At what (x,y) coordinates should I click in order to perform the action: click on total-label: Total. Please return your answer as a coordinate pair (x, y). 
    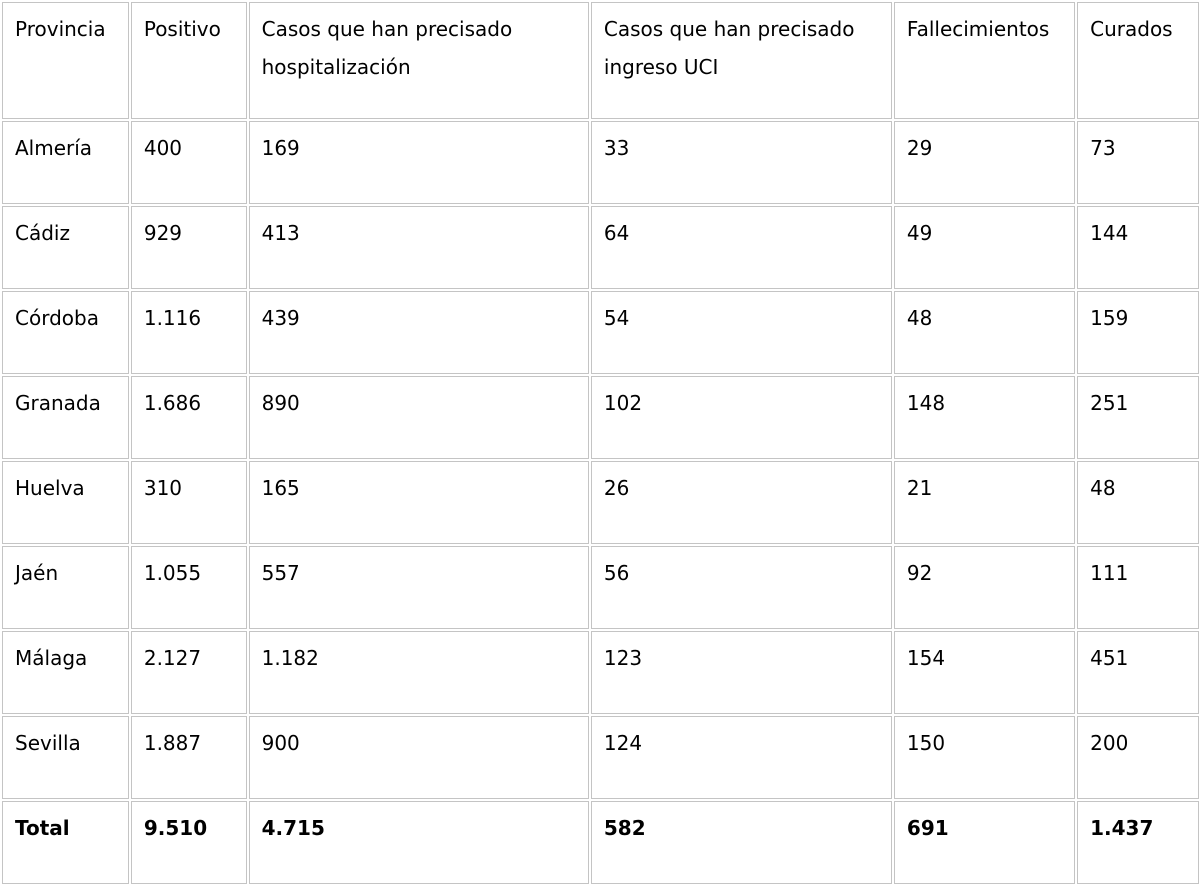
    Looking at the image, I should click on (65, 842).